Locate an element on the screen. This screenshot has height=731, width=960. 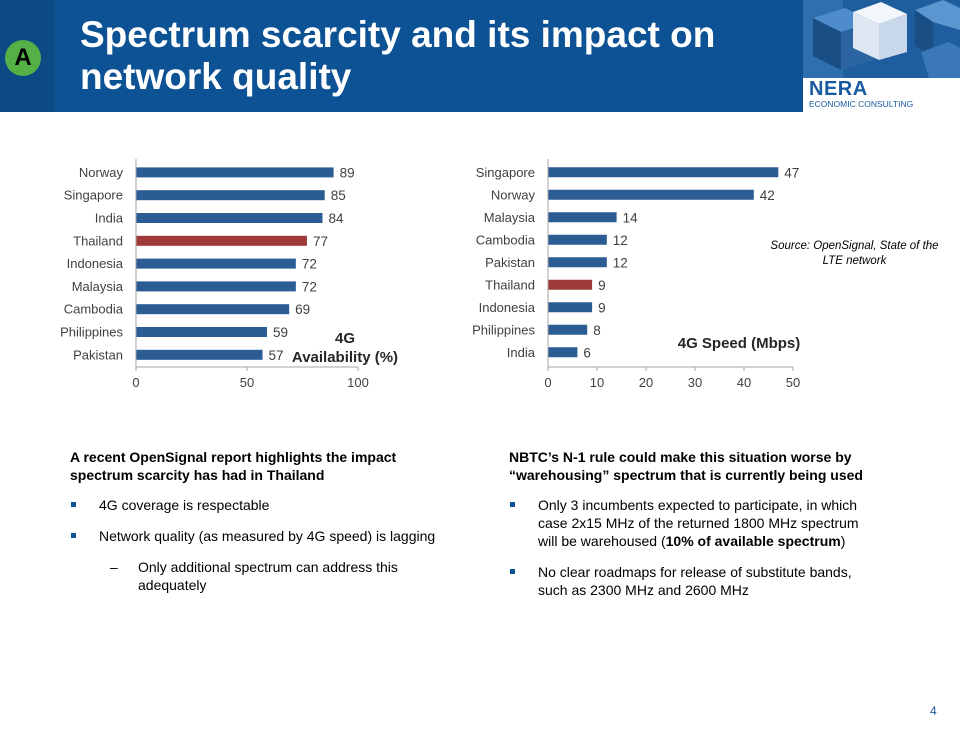
data-label: 47 is located at coordinates (791, 172).